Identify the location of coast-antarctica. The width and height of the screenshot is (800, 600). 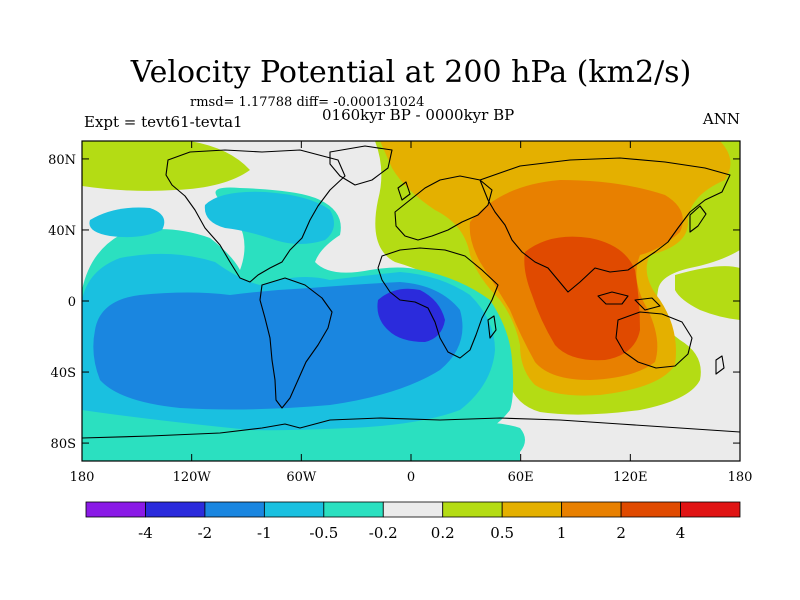
(411, 428).